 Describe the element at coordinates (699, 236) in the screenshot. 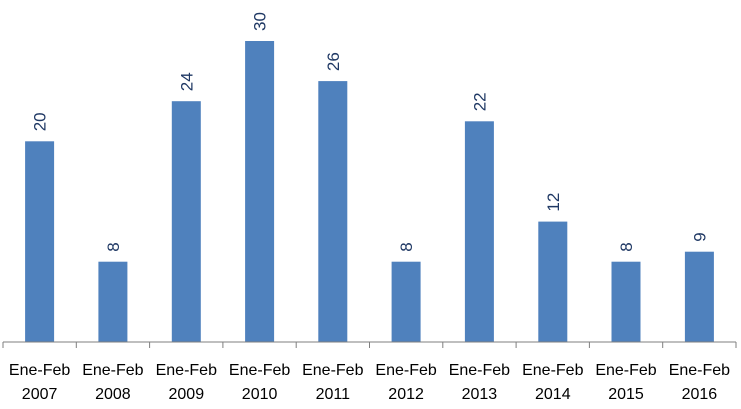

I see `data-label-2016: 9` at that location.